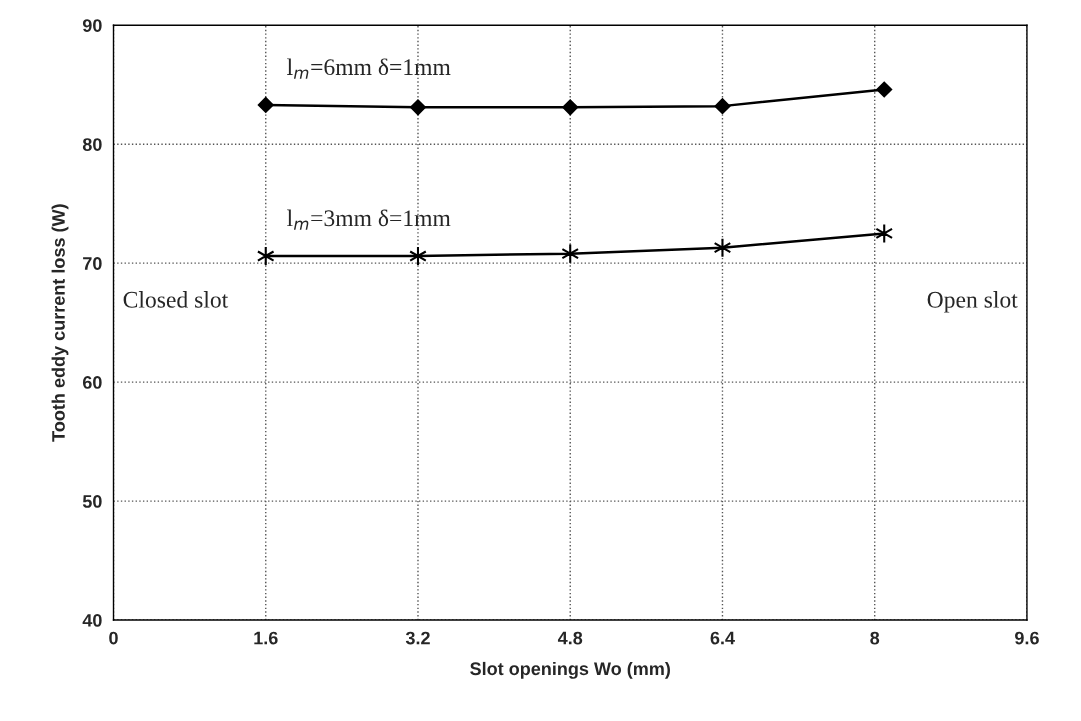  What do you see at coordinates (570, 670) in the screenshot?
I see `x-axis-title: Slot openings Wo (mm)` at bounding box center [570, 670].